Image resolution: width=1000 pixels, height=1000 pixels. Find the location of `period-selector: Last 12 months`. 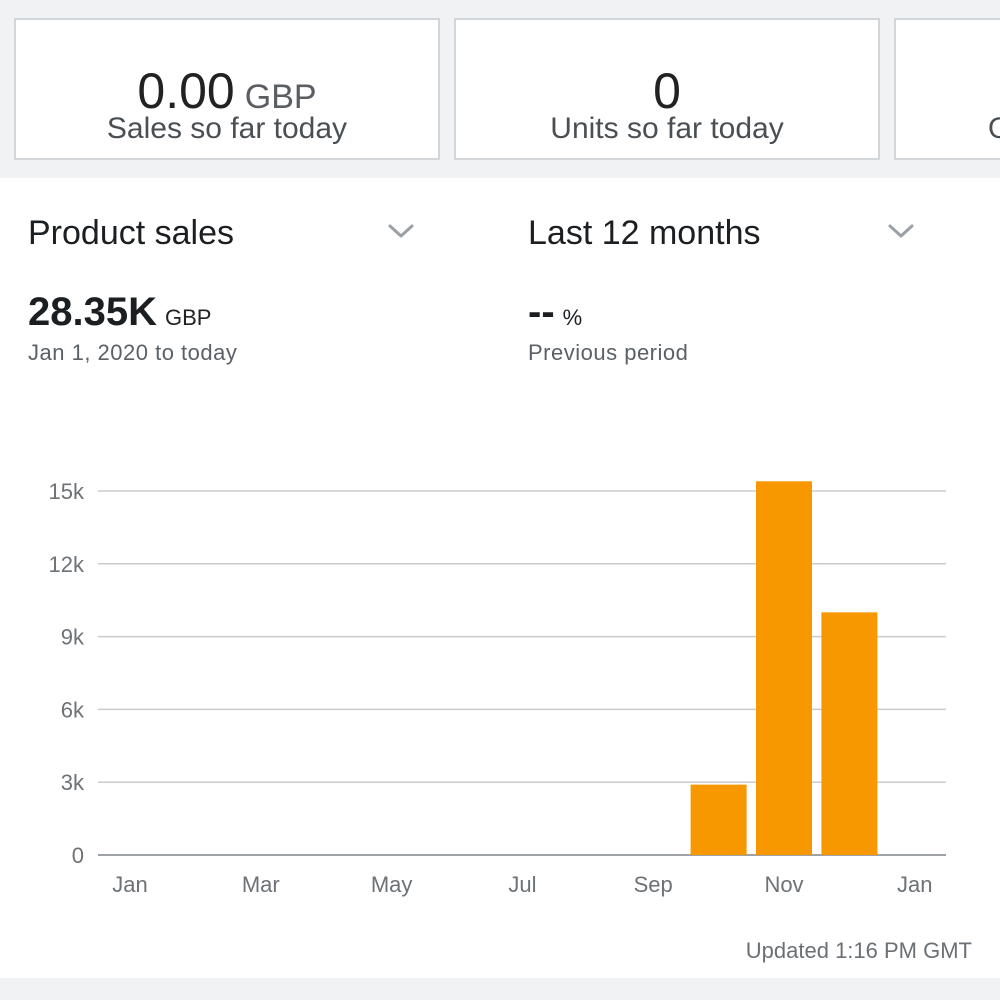

period-selector: Last 12 months is located at coordinates (644, 233).